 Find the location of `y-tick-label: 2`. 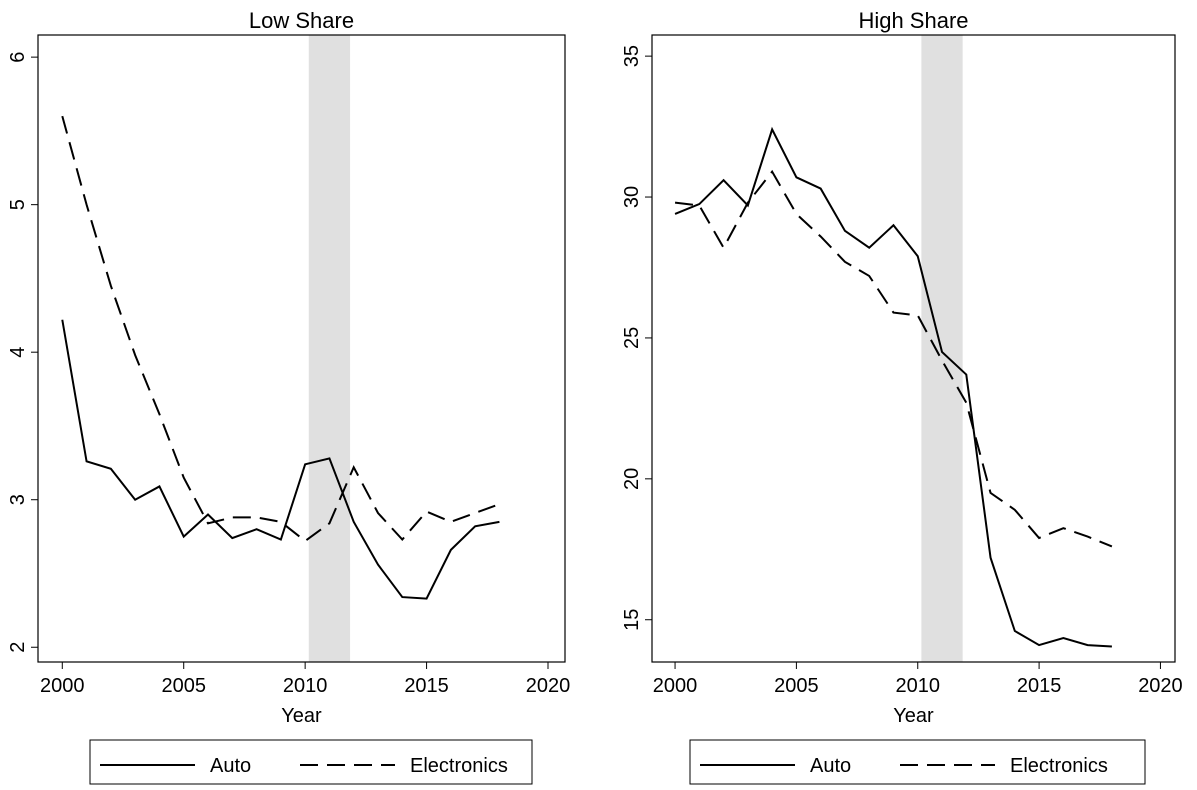

y-tick-label: 2 is located at coordinates (18, 647).